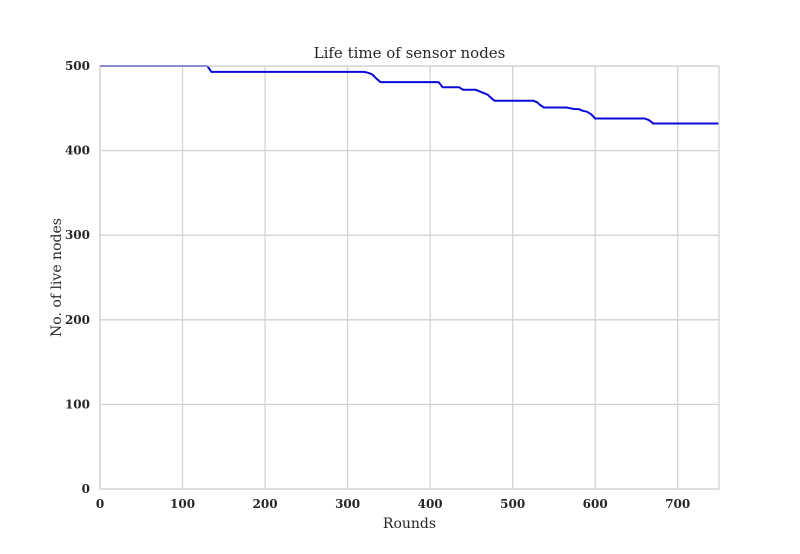  What do you see at coordinates (57, 277) in the screenshot?
I see `y-axis-label: No. of live nodes` at bounding box center [57, 277].